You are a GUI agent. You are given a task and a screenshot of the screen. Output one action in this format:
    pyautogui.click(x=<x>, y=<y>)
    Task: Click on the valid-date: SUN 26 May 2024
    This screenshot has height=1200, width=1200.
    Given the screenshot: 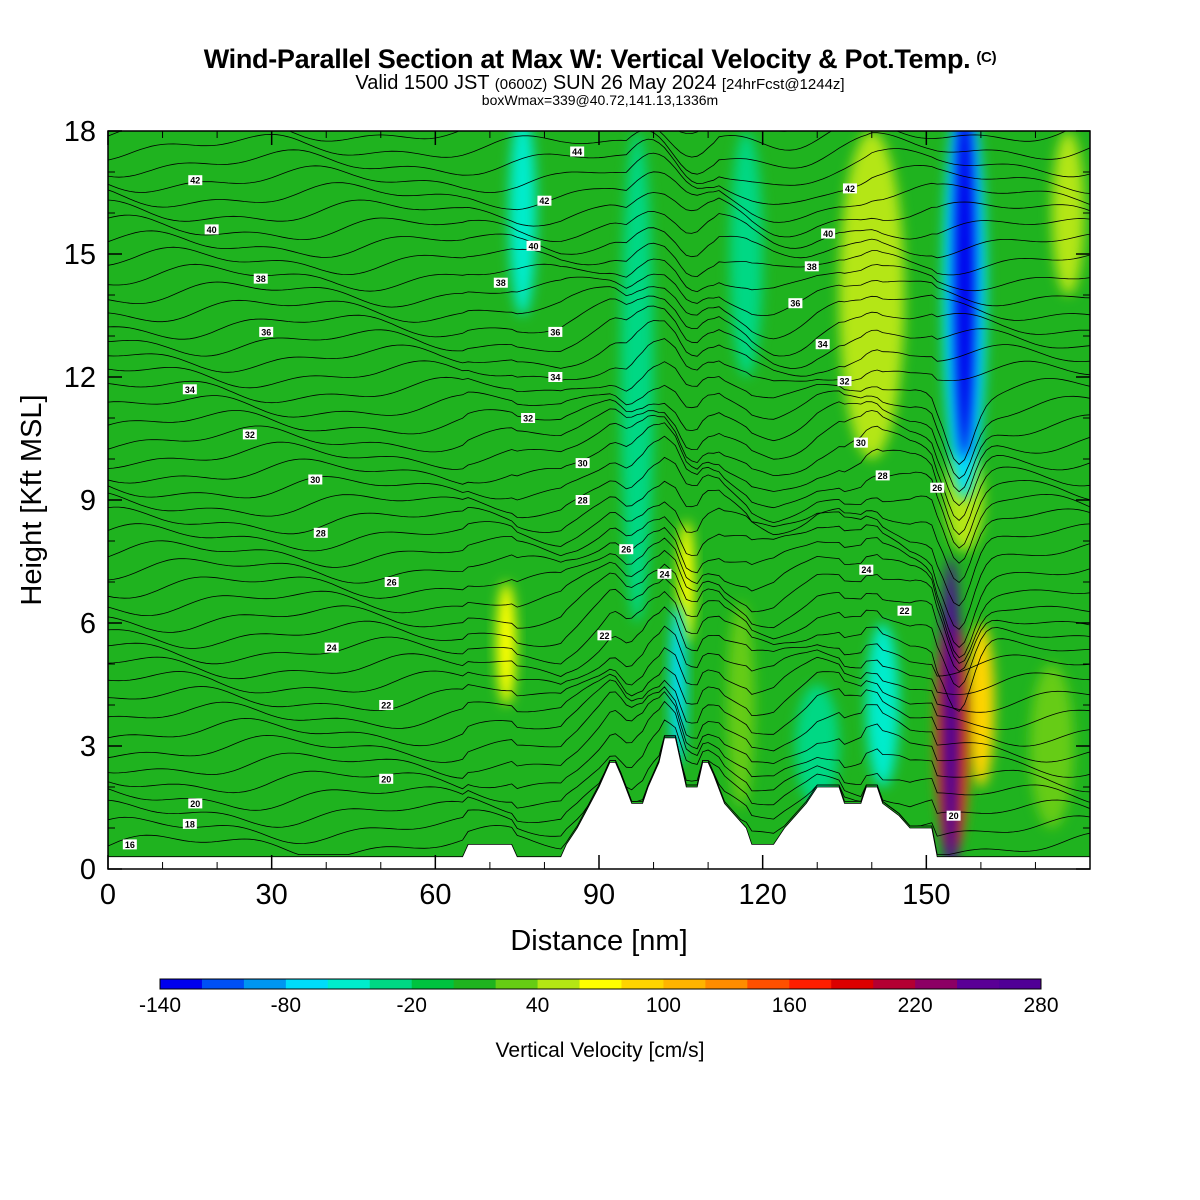 What is the action you would take?
    pyautogui.click(x=634, y=83)
    